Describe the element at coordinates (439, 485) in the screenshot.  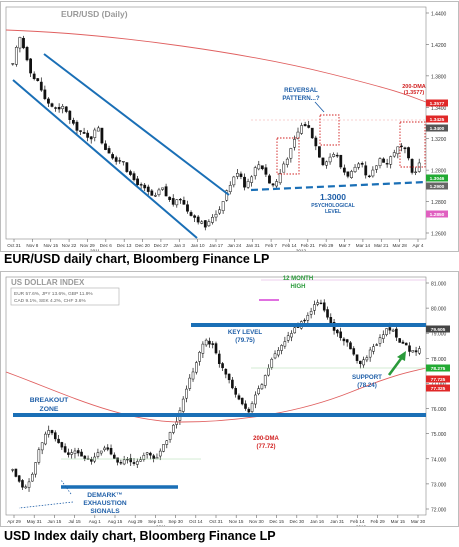
I see `y-tick-label: 73.000` at that location.